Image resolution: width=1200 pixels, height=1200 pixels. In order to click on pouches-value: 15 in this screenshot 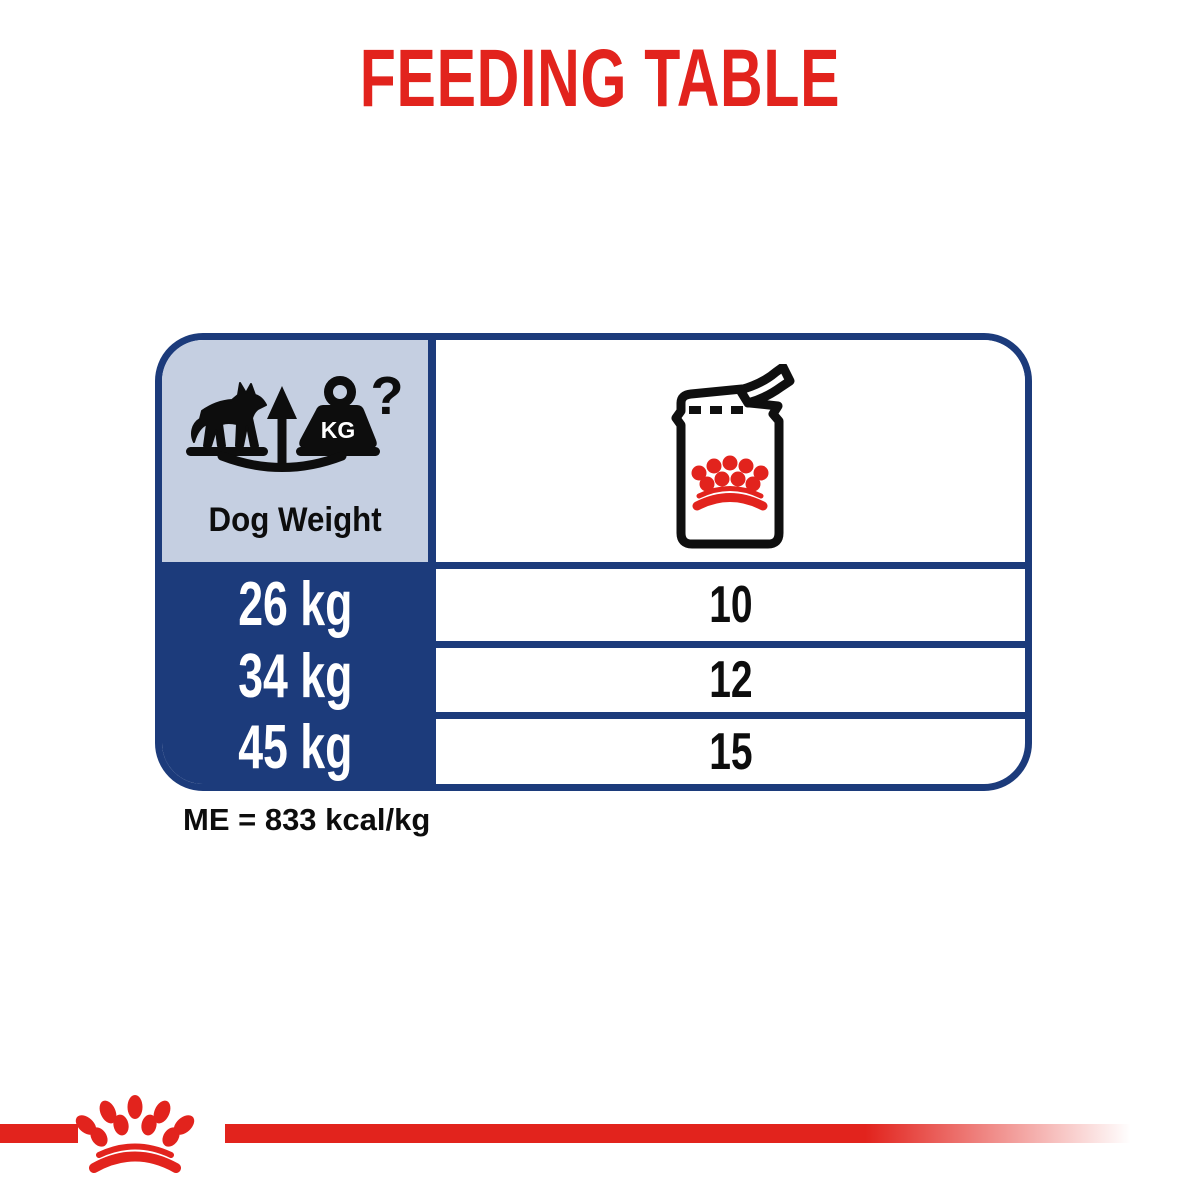, I will do `click(730, 751)`.